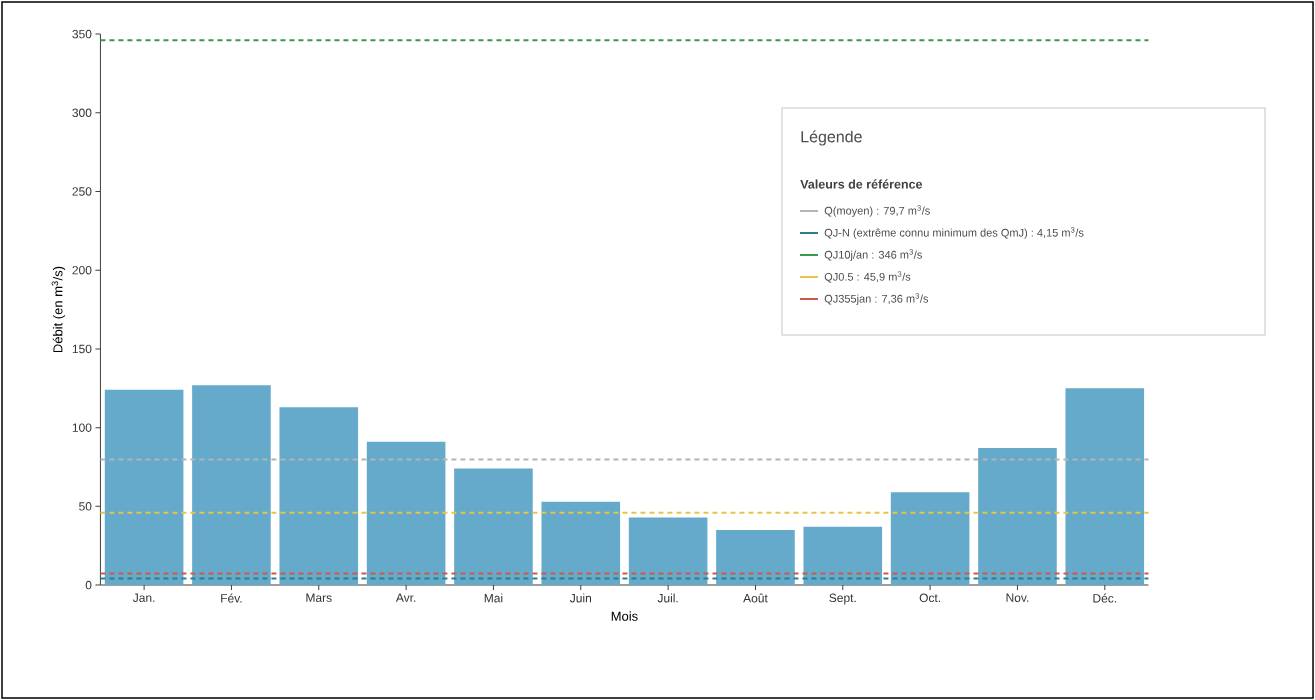 Image resolution: width=1315 pixels, height=700 pixels. What do you see at coordinates (82, 191) in the screenshot?
I see `y-tick-label: 250` at bounding box center [82, 191].